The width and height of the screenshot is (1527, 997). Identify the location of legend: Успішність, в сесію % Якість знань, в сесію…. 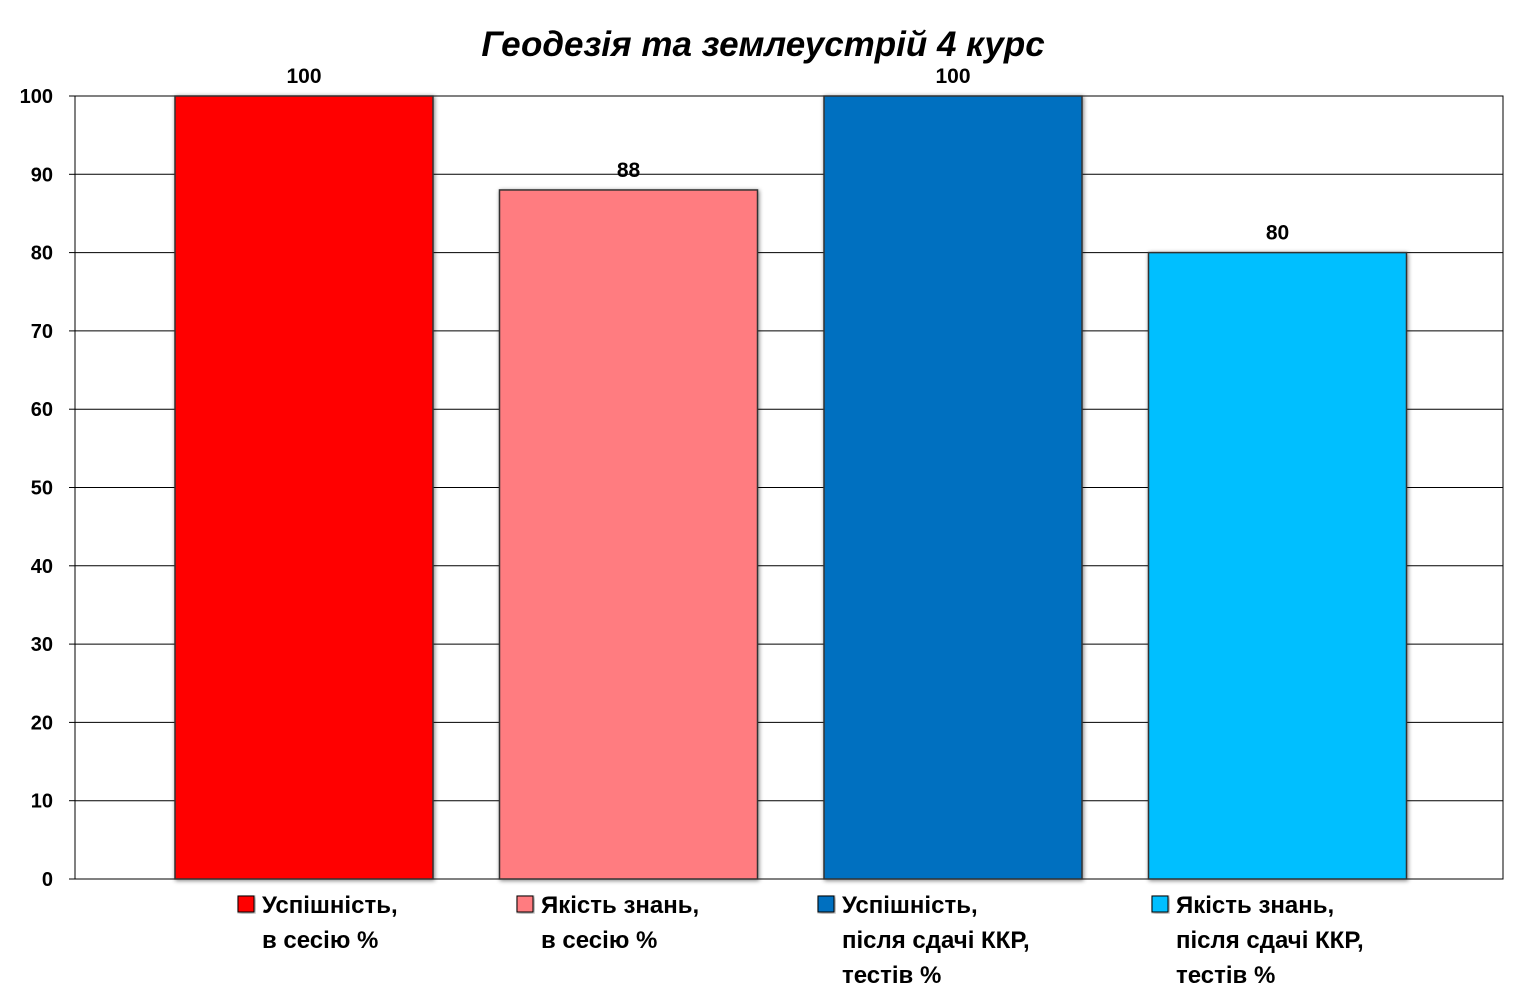
(800, 940).